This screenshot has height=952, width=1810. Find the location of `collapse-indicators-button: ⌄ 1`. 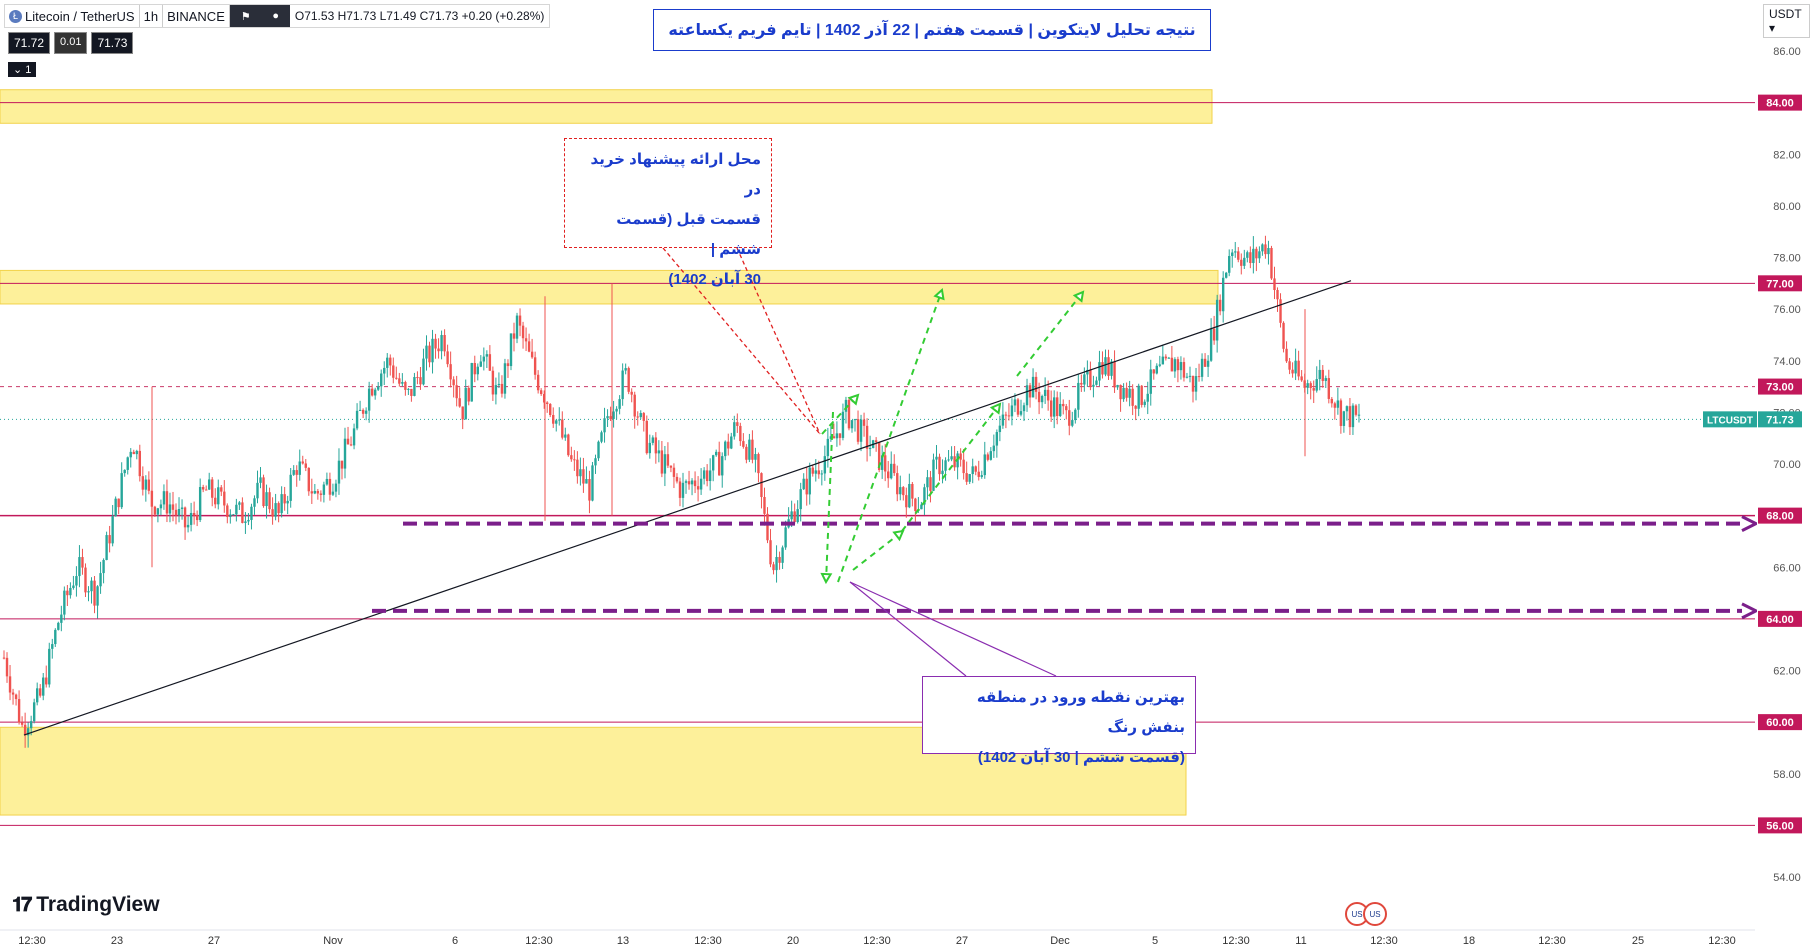

collapse-indicators-button: ⌄ 1 is located at coordinates (22, 69).